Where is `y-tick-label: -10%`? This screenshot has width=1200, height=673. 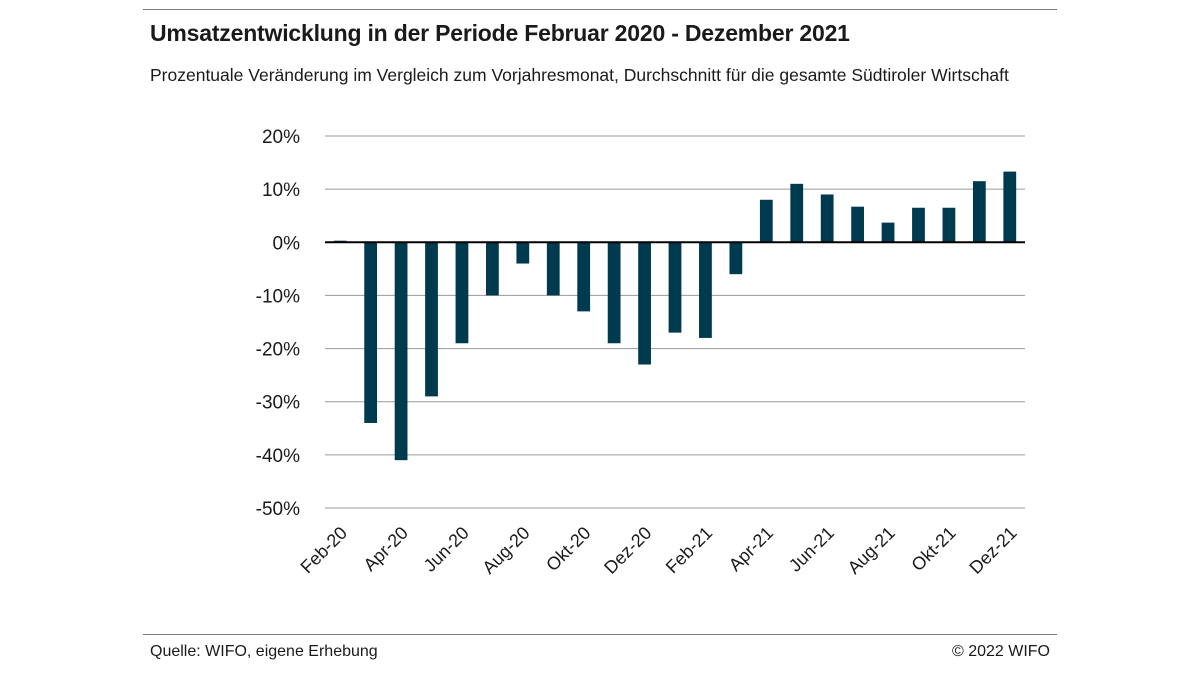 y-tick-label: -10% is located at coordinates (278, 296).